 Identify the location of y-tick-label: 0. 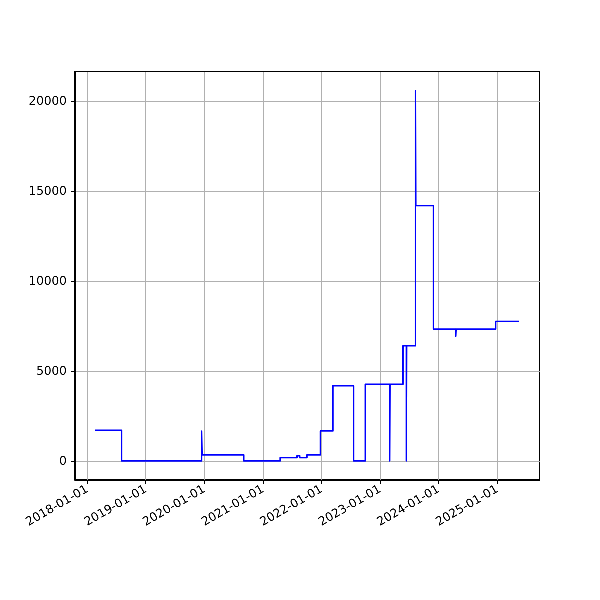
(63, 461).